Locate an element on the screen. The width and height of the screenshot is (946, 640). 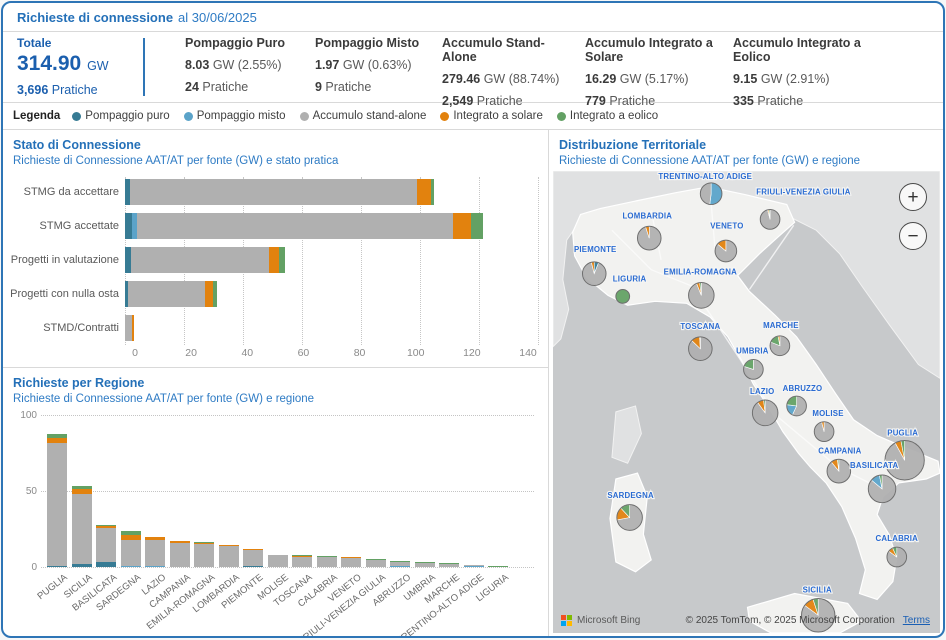
region-pie-puglia is located at coordinates (904, 460).